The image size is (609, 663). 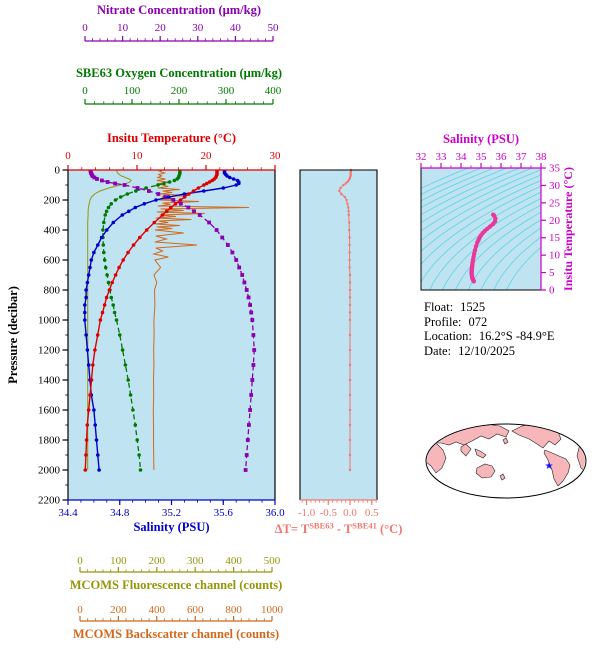 I want to click on float-info-row: Float: 1525, so click(x=489, y=307).